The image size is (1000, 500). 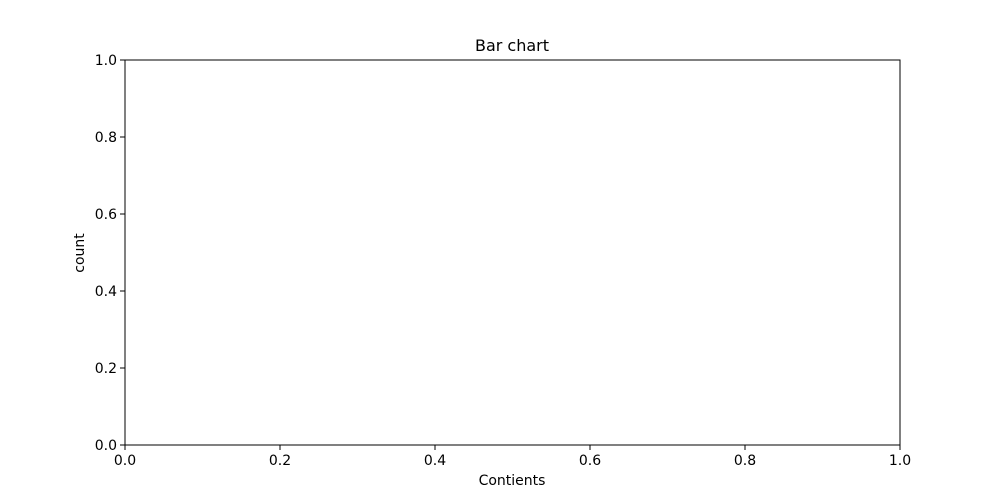 What do you see at coordinates (512, 457) in the screenshot?
I see `x-axis-ticks: 0.0 0.2 0.4 0.6 0.8 1.0` at bounding box center [512, 457].